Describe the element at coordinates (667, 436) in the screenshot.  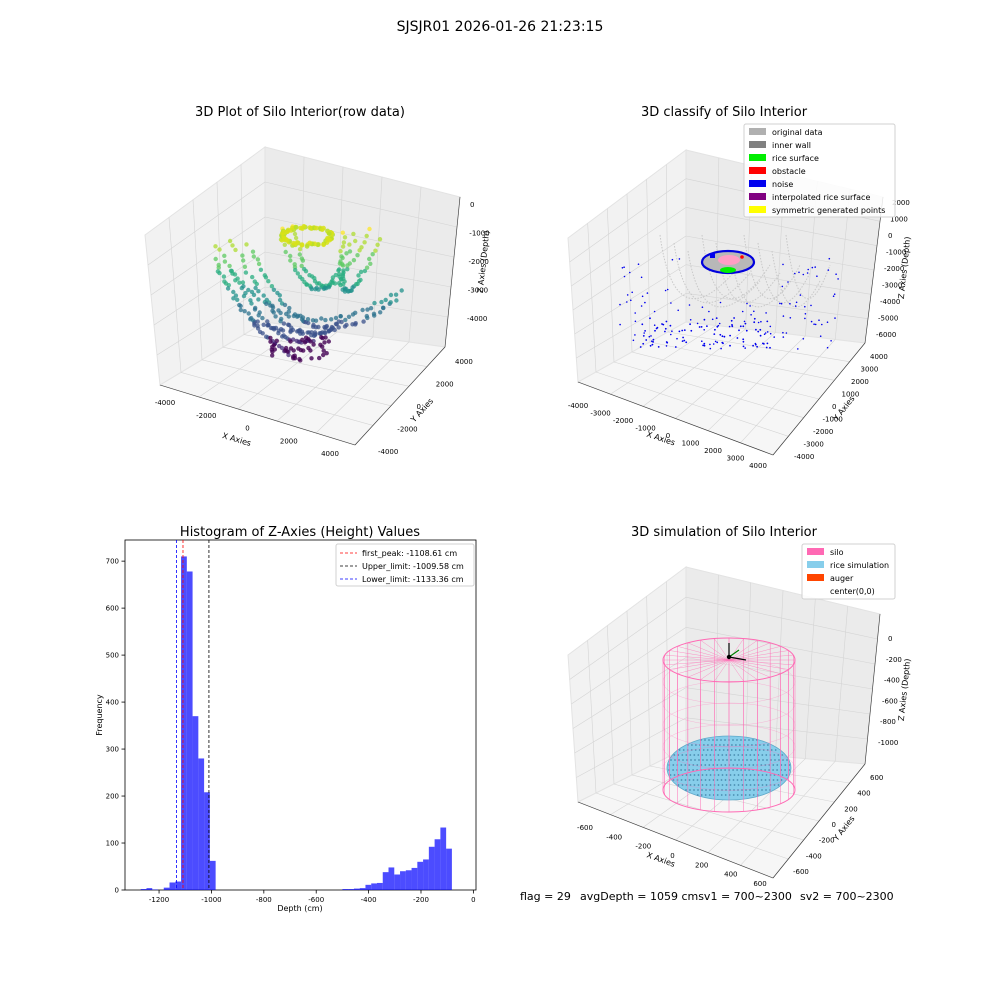
I see `classify-x-ticks: -4000-3000-2000-1000 0 1000 2000 3000 4000` at that location.